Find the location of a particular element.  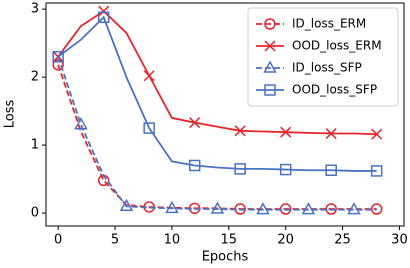

legend-box is located at coordinates (323, 57).